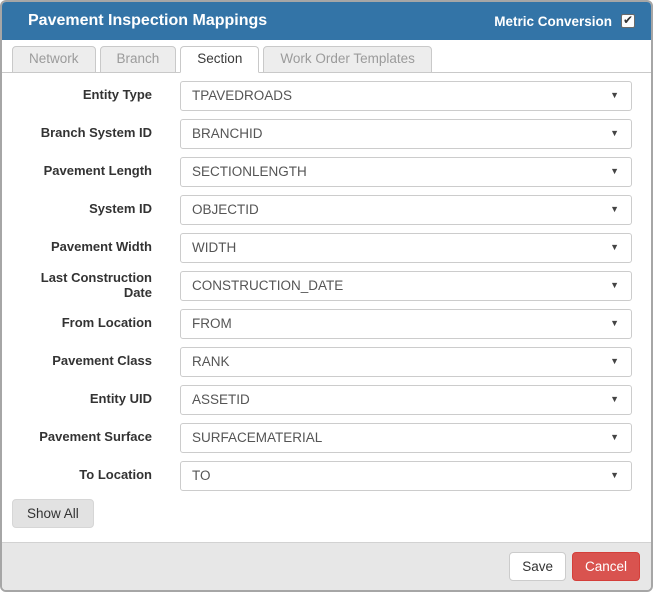  I want to click on form-row: Pavement Length SECTIONLENGTH ▼, so click(322, 171).